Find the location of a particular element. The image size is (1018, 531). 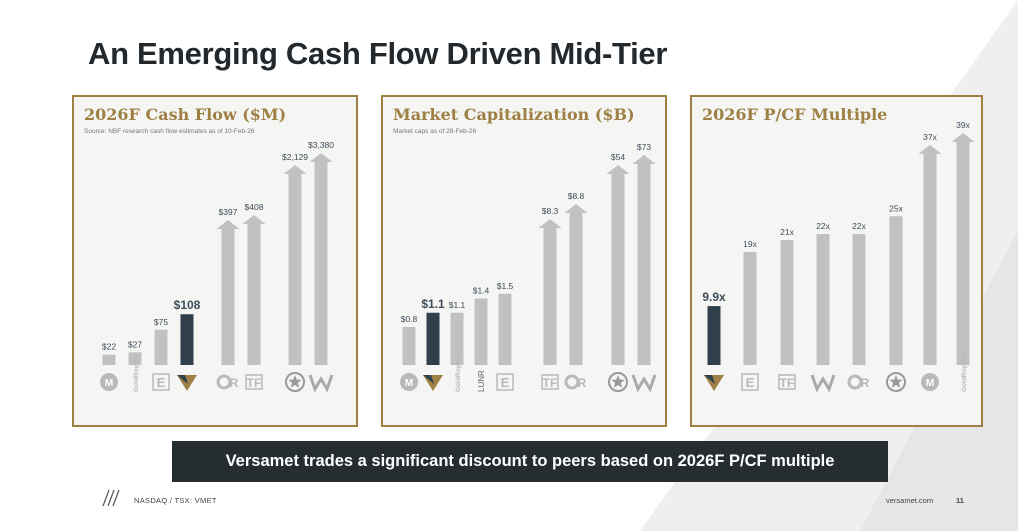

data-label: $408 is located at coordinates (254, 207).